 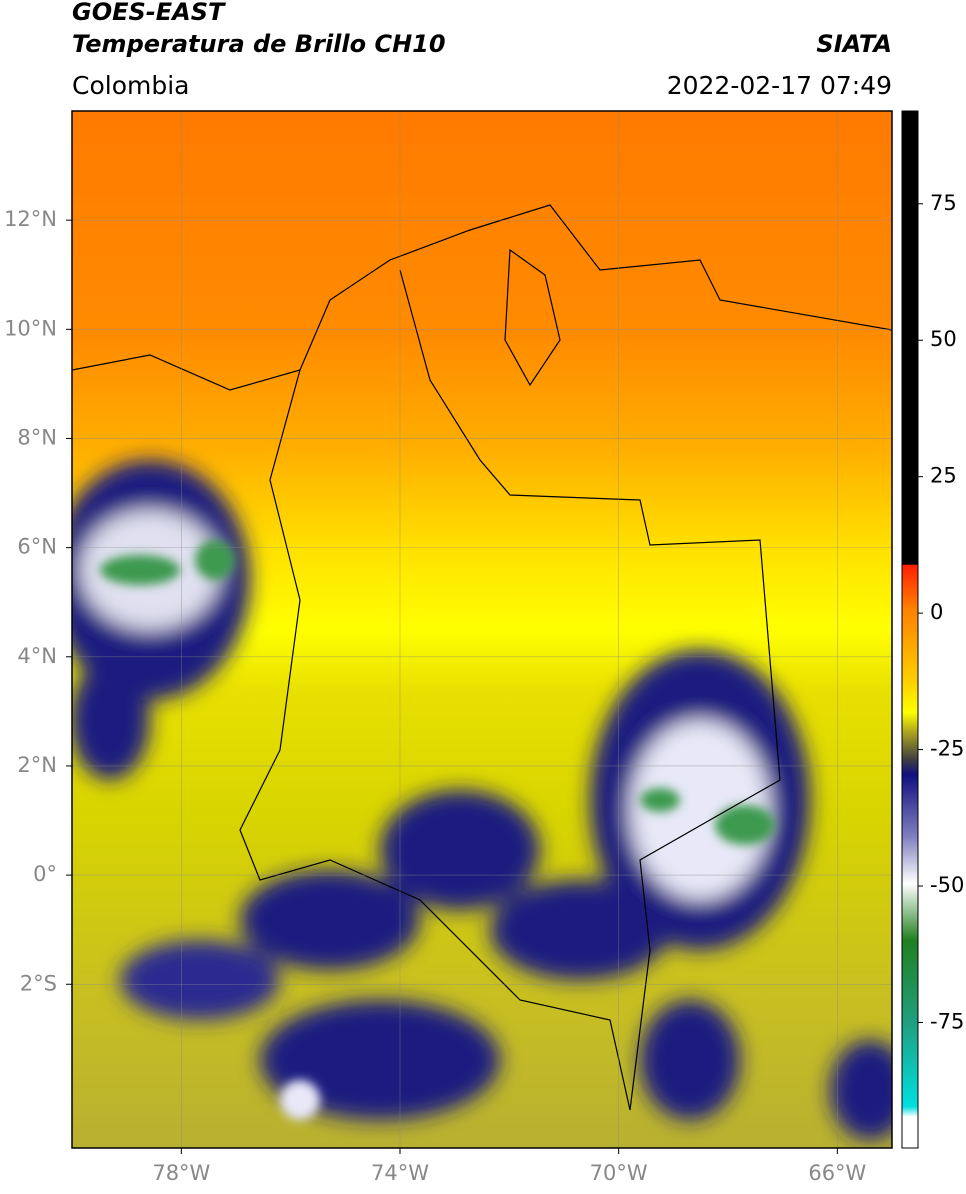 I want to click on coastline, so click(x=482, y=297).